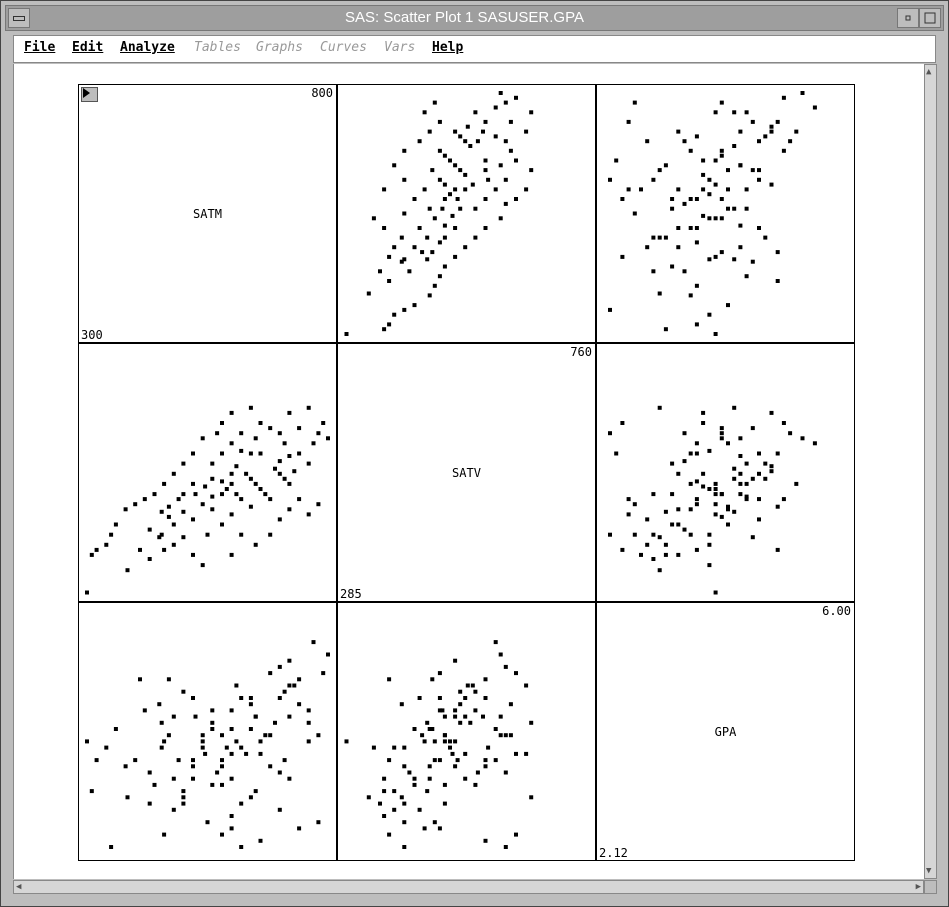 The image size is (949, 907). I want to click on panel-satm-vs-gpa, so click(725, 213).